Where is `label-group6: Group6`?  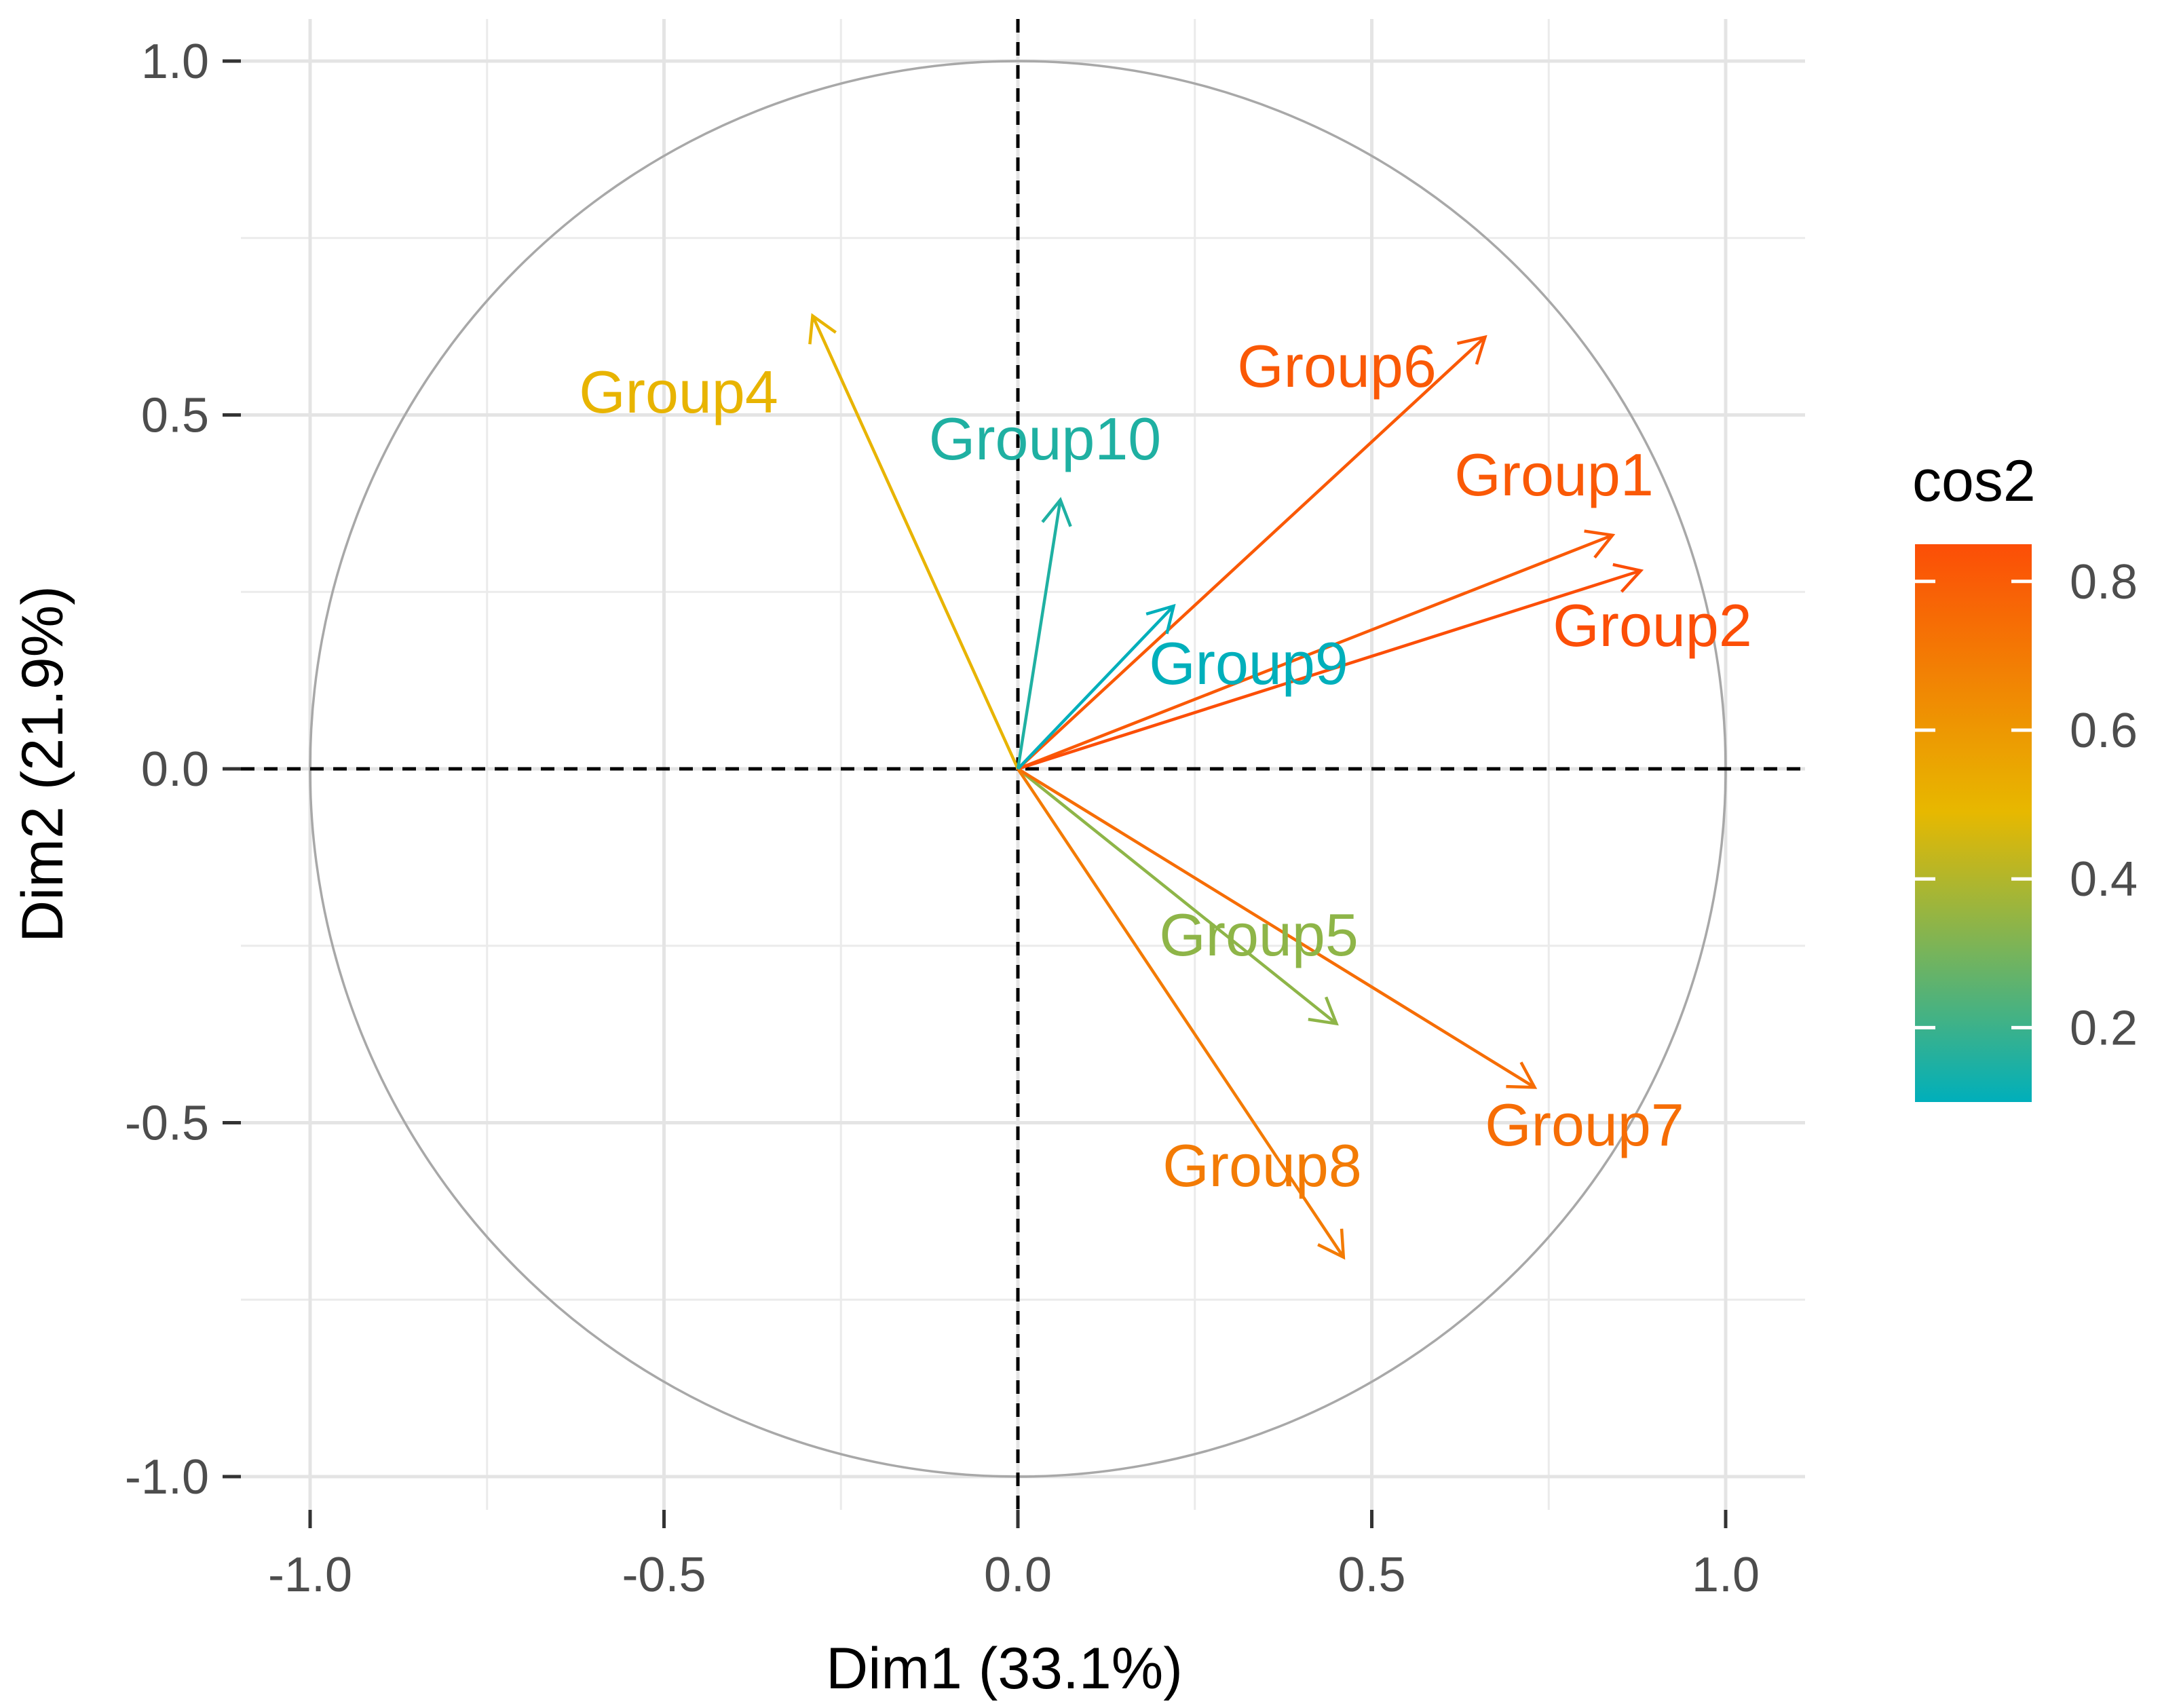
label-group6: Group6 is located at coordinates (1337, 366).